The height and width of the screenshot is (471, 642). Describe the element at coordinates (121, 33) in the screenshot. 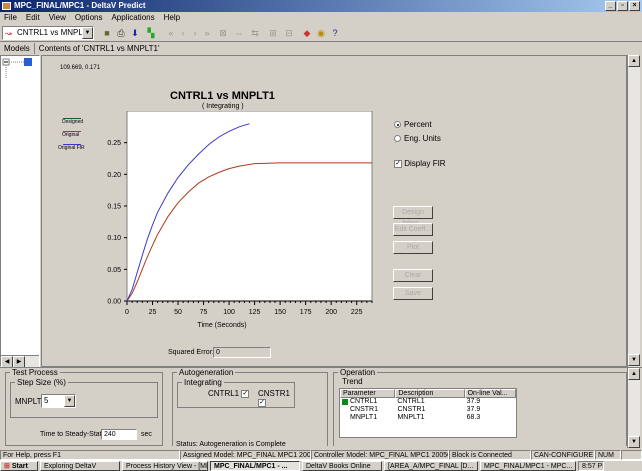

I see `print-icon: ⎙` at that location.